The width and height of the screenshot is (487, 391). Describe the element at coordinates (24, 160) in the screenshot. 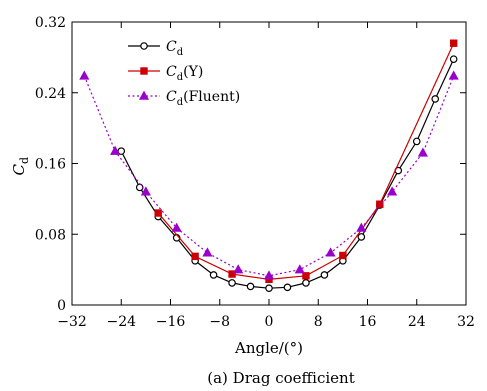

I see `y-axis-label-sub: d` at that location.